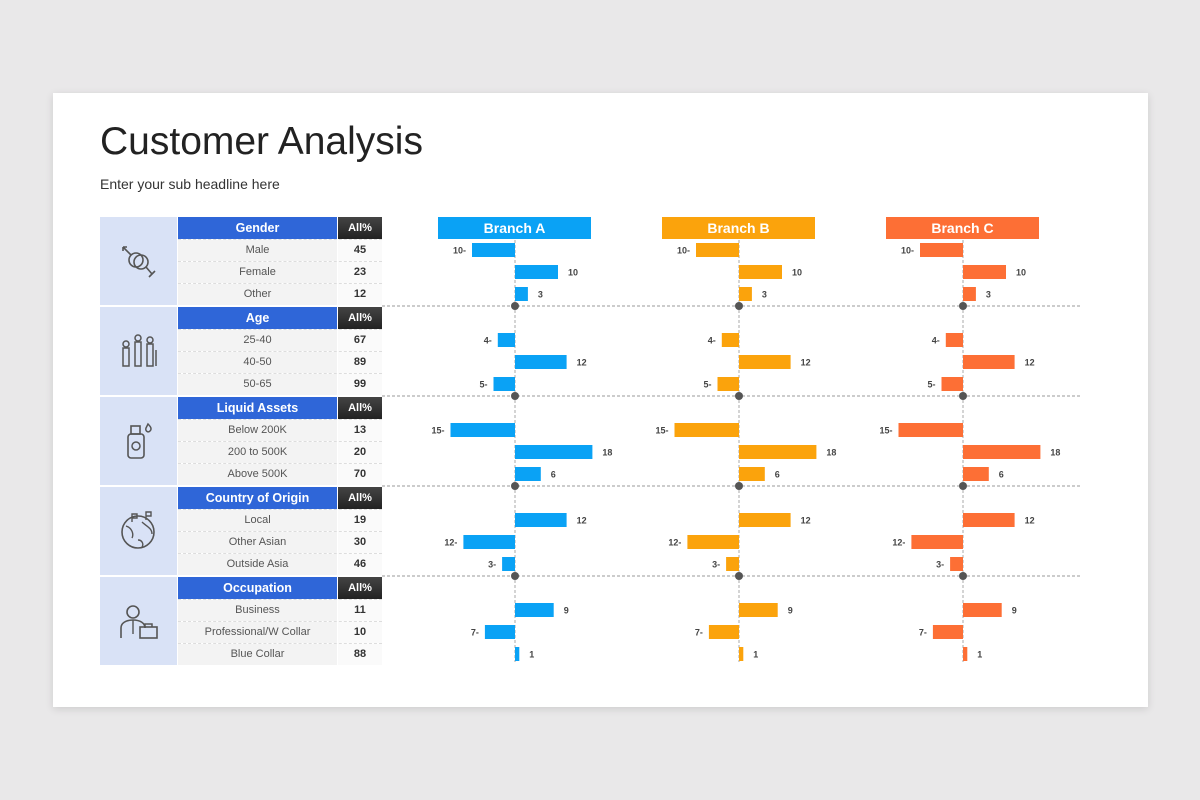  Describe the element at coordinates (138, 530) in the screenshot. I see `globe-icon` at that location.